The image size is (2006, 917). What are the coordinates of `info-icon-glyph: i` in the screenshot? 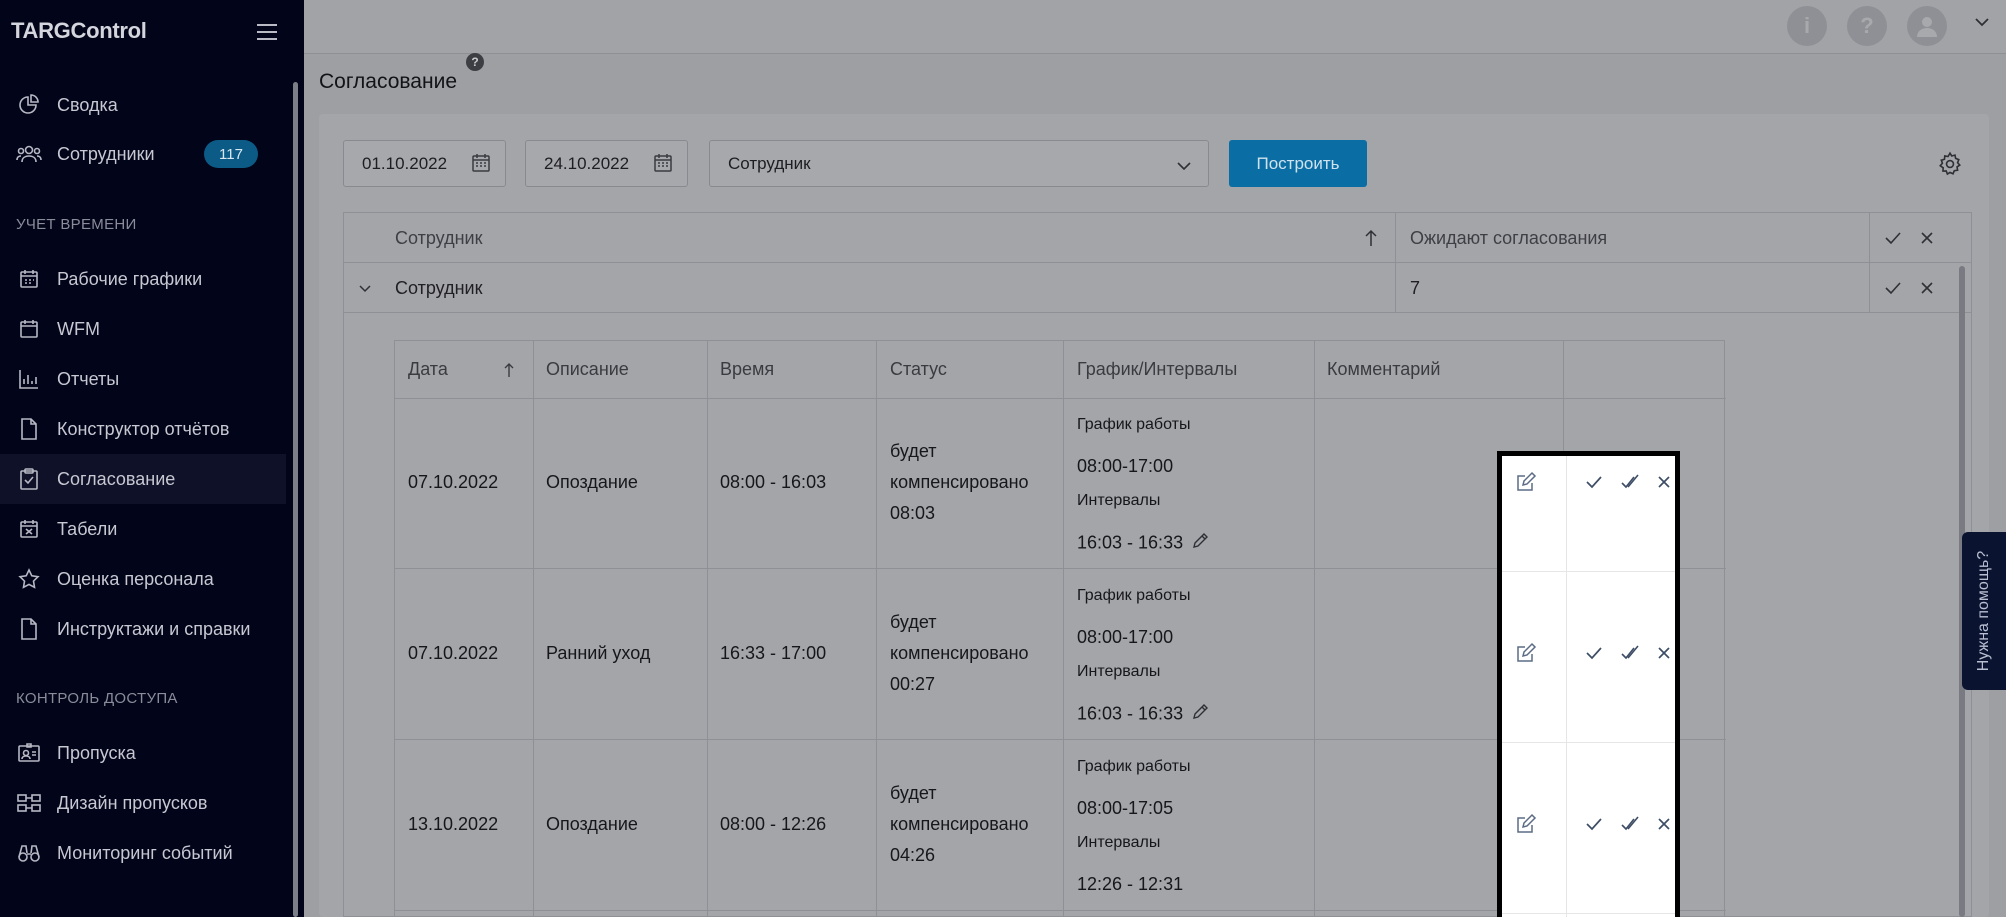 It's located at (1807, 25).